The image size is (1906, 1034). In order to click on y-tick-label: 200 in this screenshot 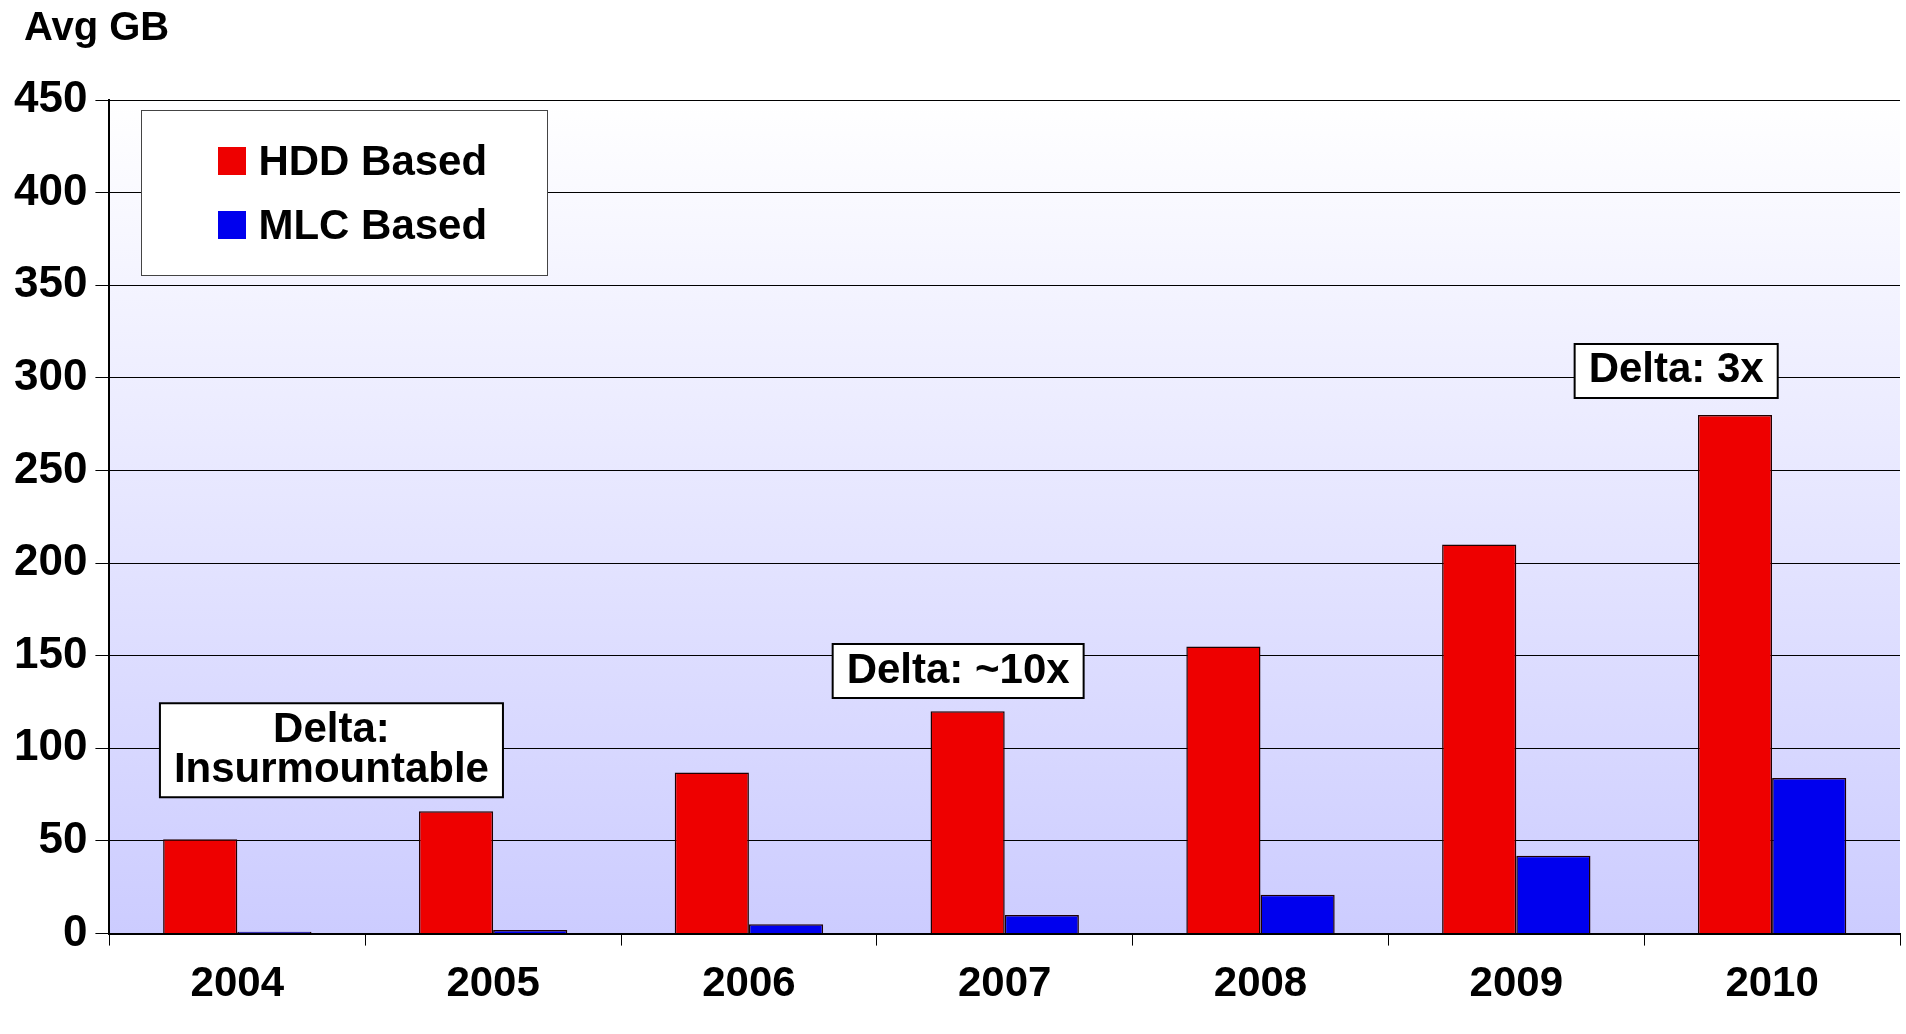, I will do `click(50, 560)`.